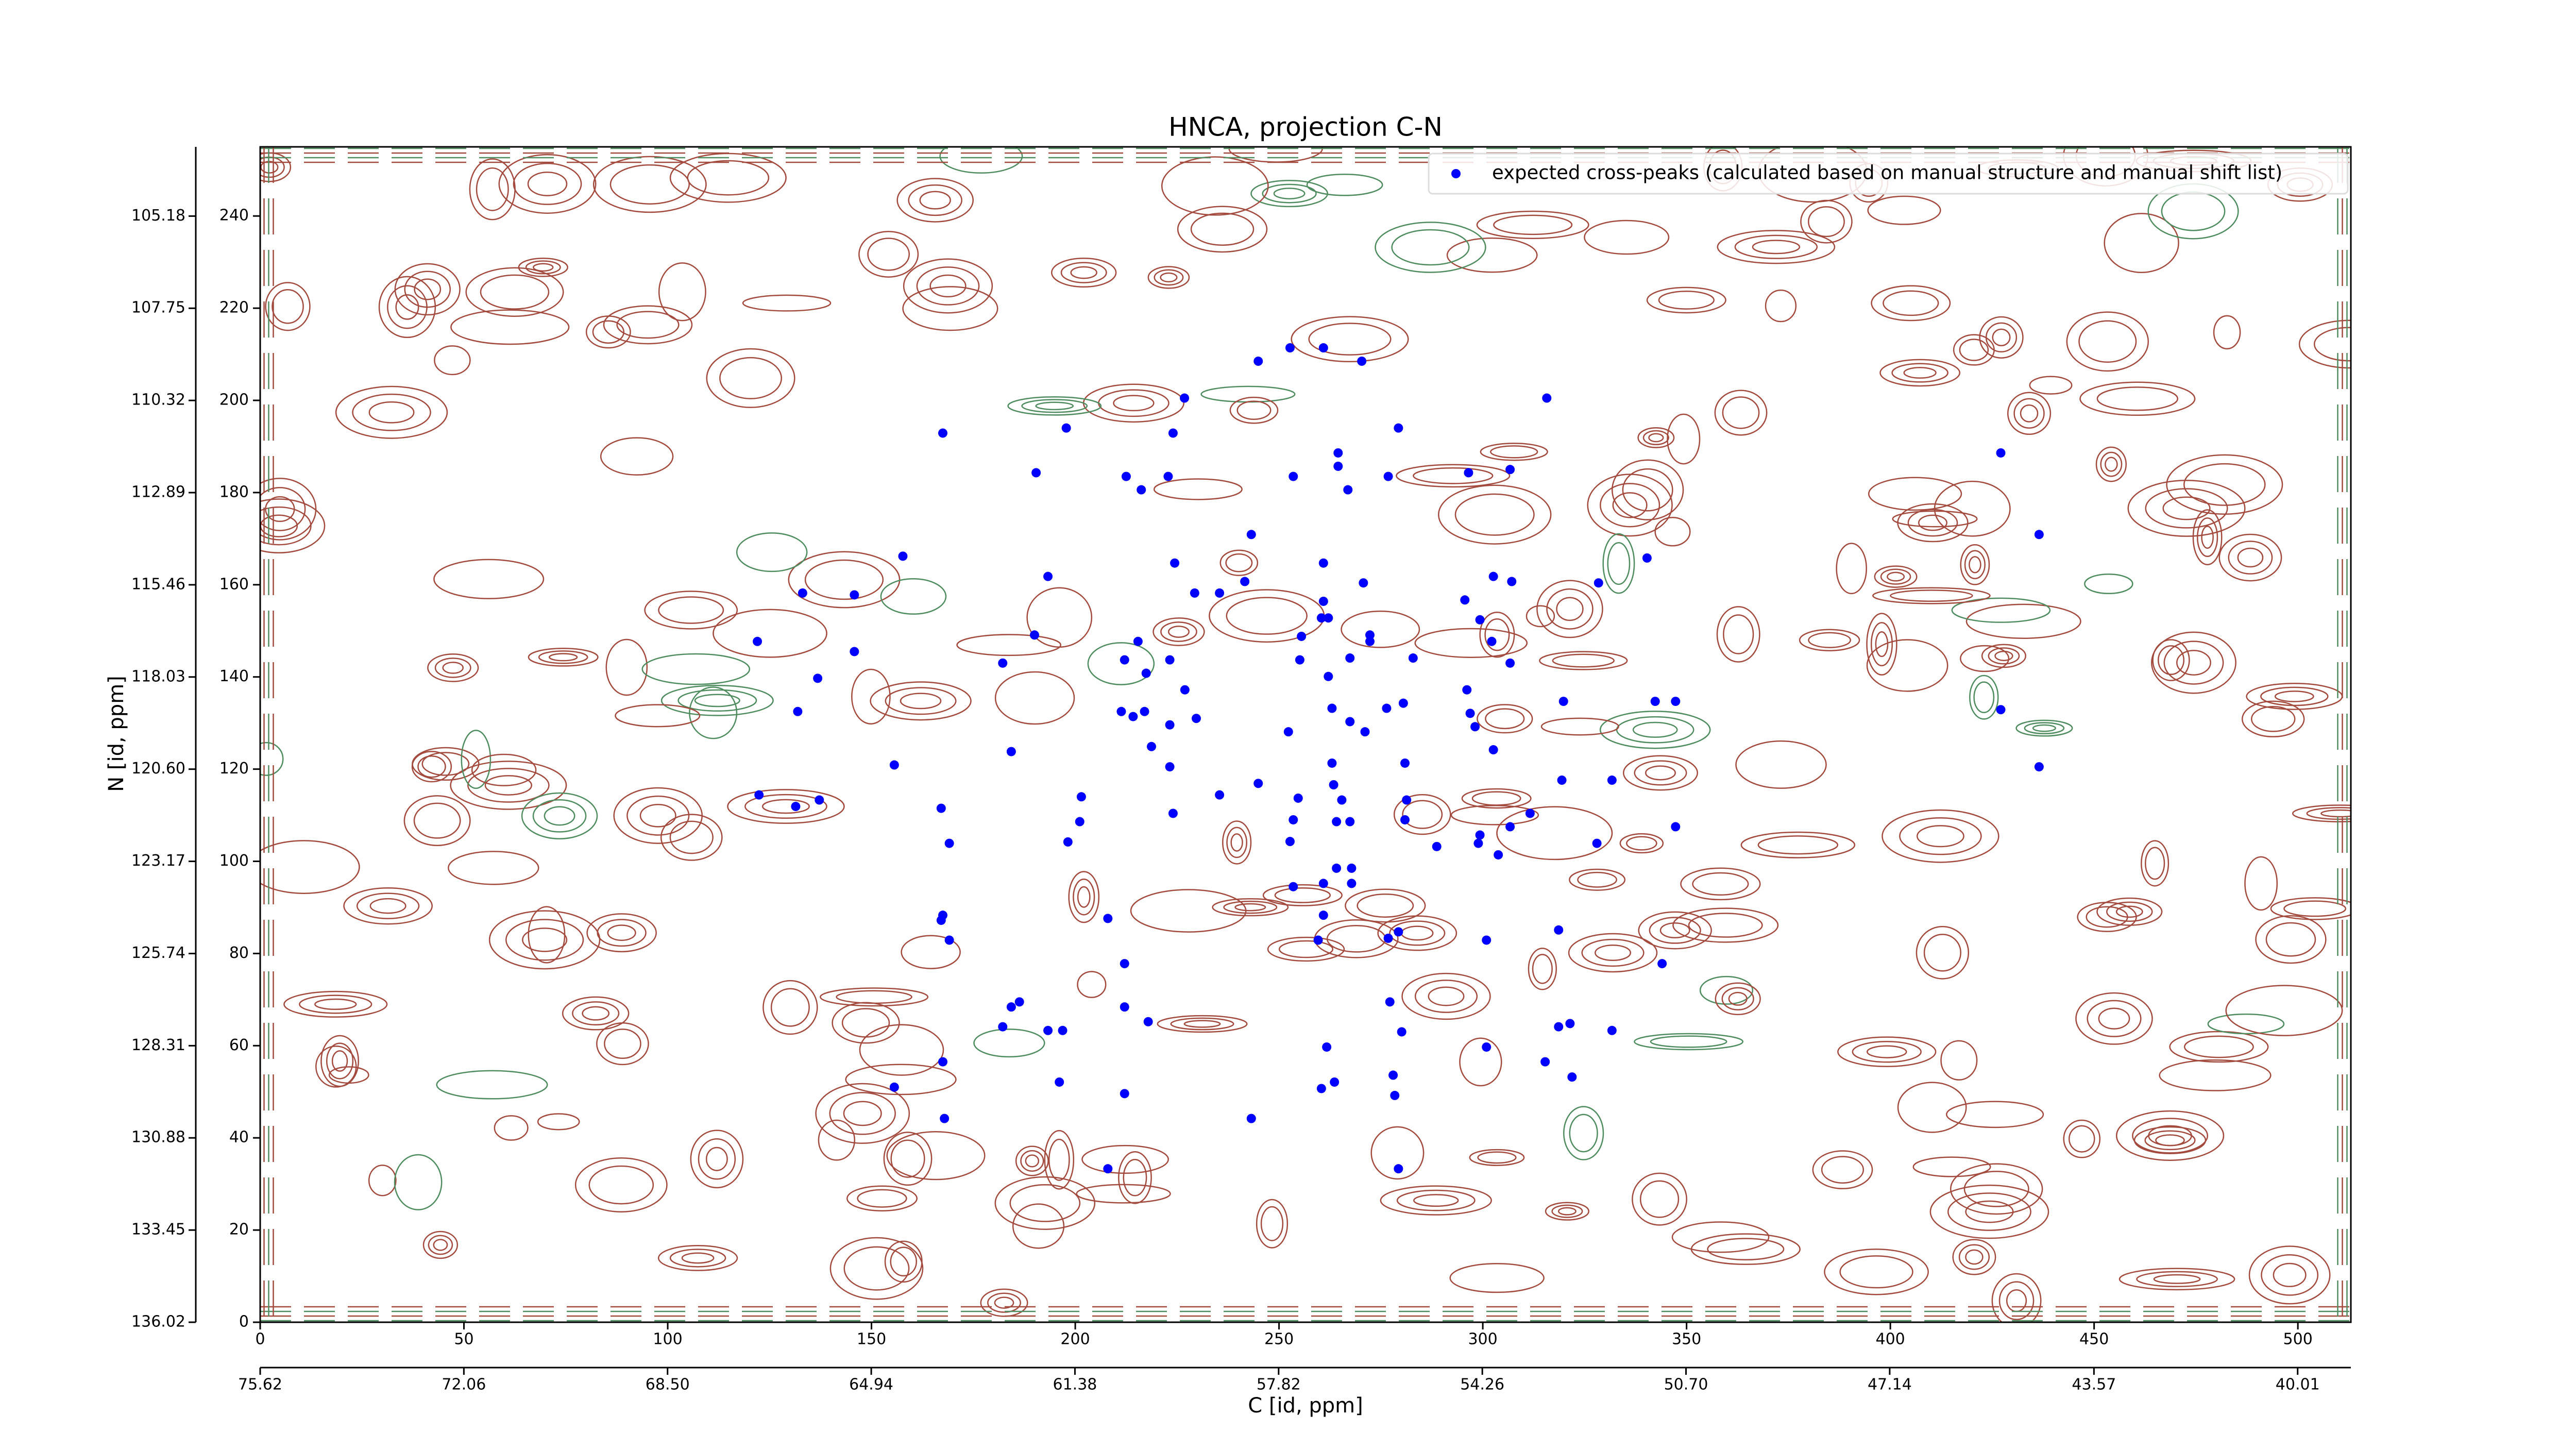  I want to click on y-tick-label: 40, so click(239, 1137).